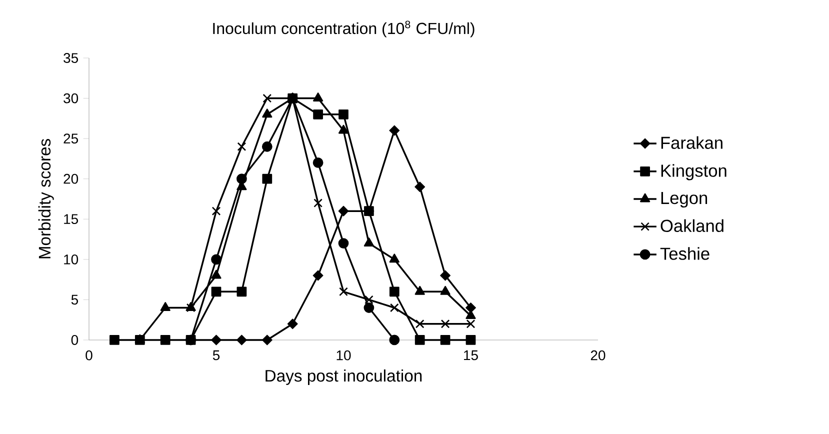 This screenshot has height=434, width=829. I want to click on x-tick-label: 15, so click(471, 355).